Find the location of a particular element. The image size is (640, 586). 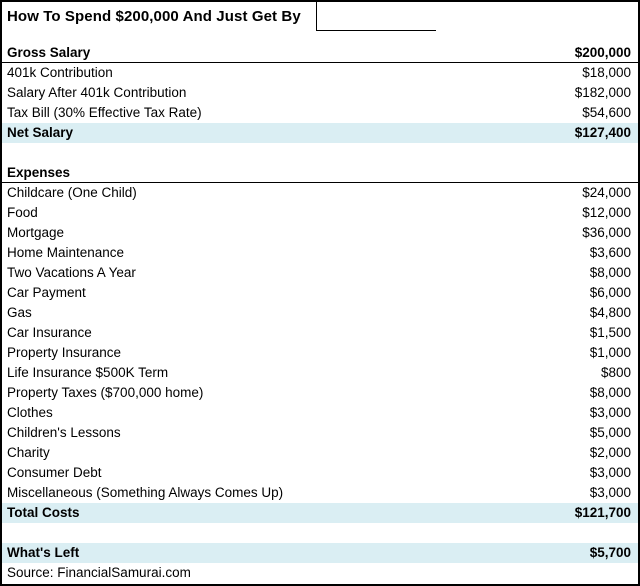

row-value: $121,700 is located at coordinates (602, 512).